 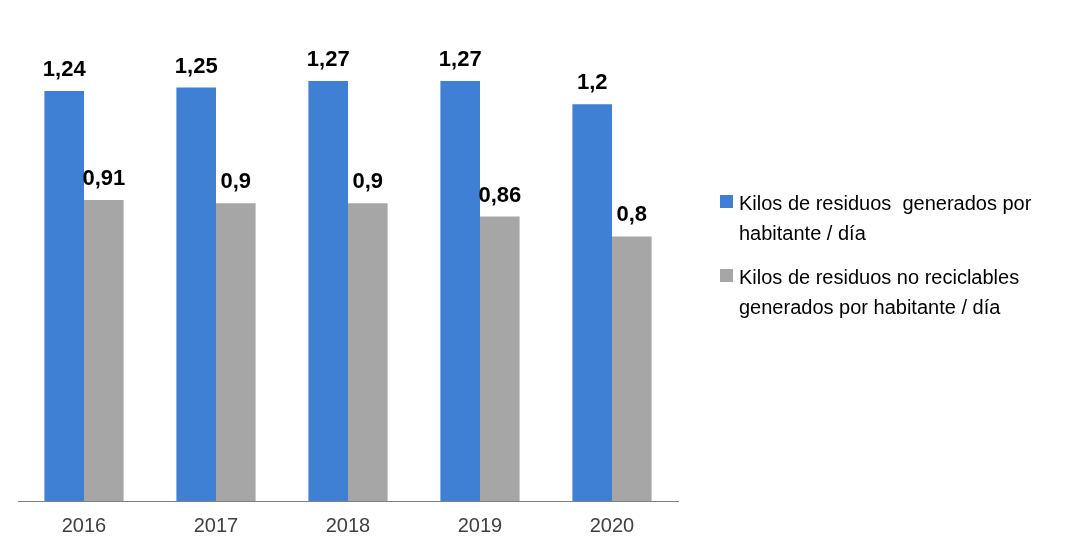 What do you see at coordinates (196, 65) in the screenshot?
I see `data-label: 1,25` at bounding box center [196, 65].